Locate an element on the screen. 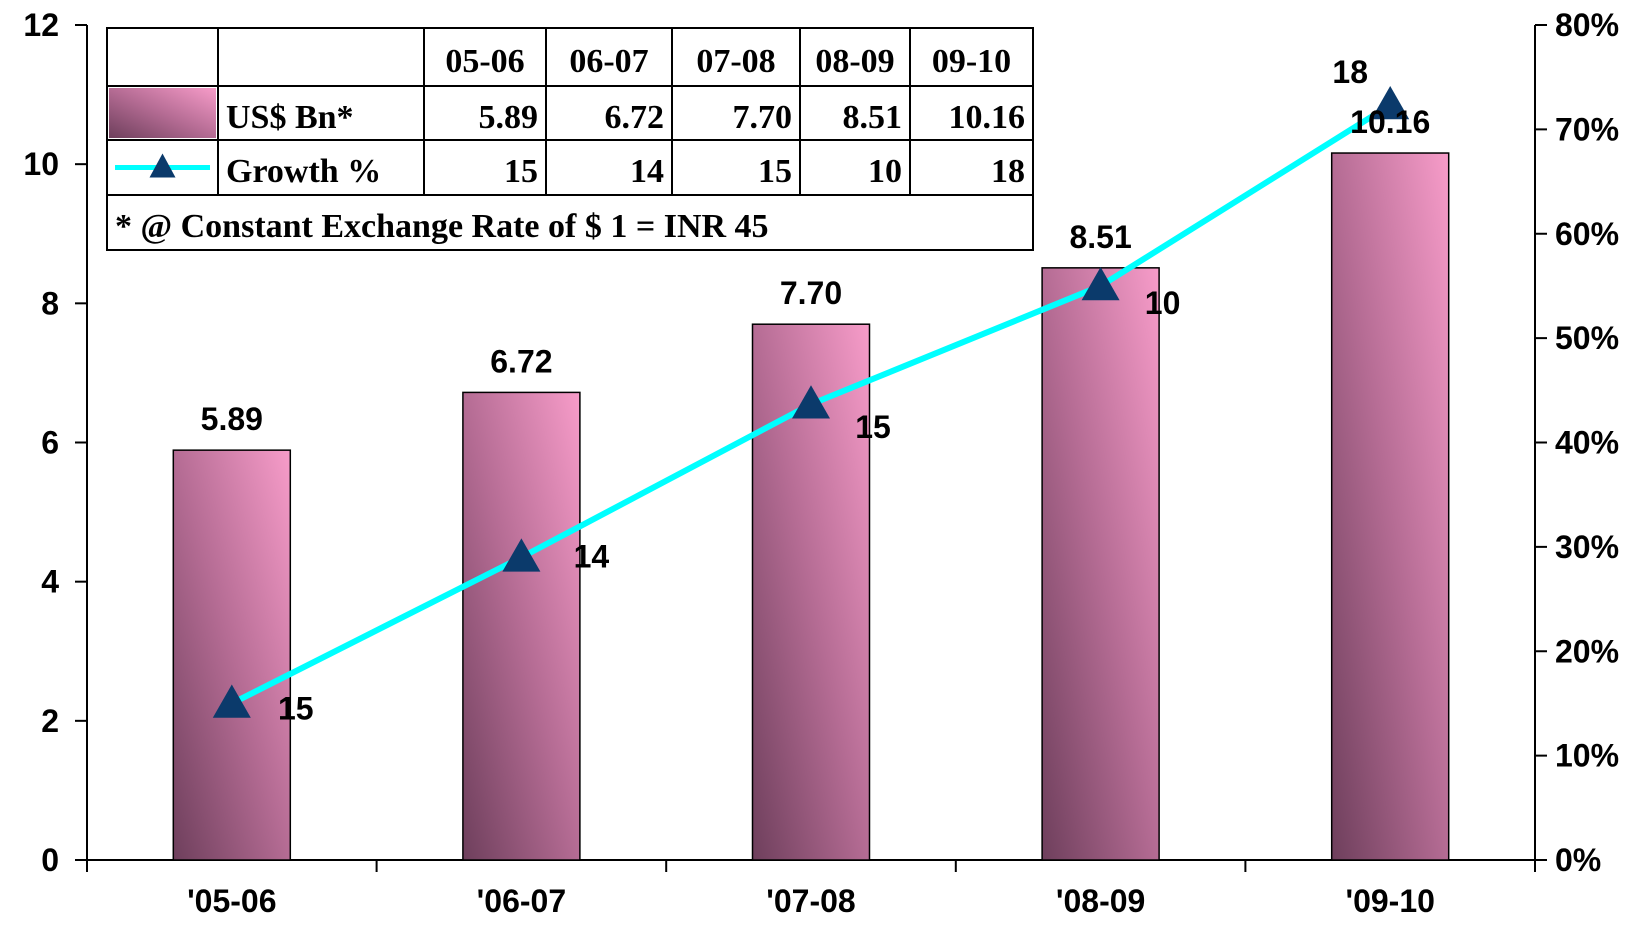  y-right-tick-label: 80% is located at coordinates (1587, 25).